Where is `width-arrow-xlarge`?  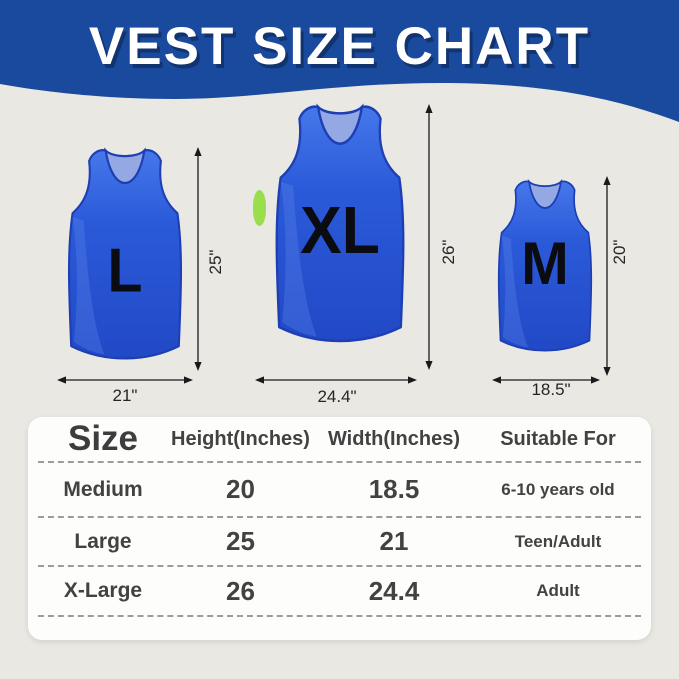 width-arrow-xlarge is located at coordinates (336, 380).